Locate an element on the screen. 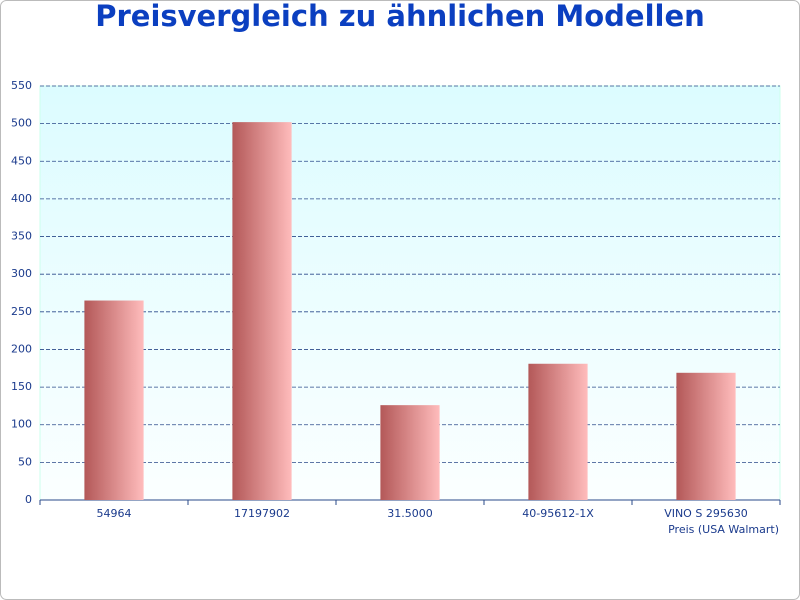 Image resolution: width=800 pixels, height=600 pixels. legend-label: Preis (USA Walmart) is located at coordinates (723, 529).